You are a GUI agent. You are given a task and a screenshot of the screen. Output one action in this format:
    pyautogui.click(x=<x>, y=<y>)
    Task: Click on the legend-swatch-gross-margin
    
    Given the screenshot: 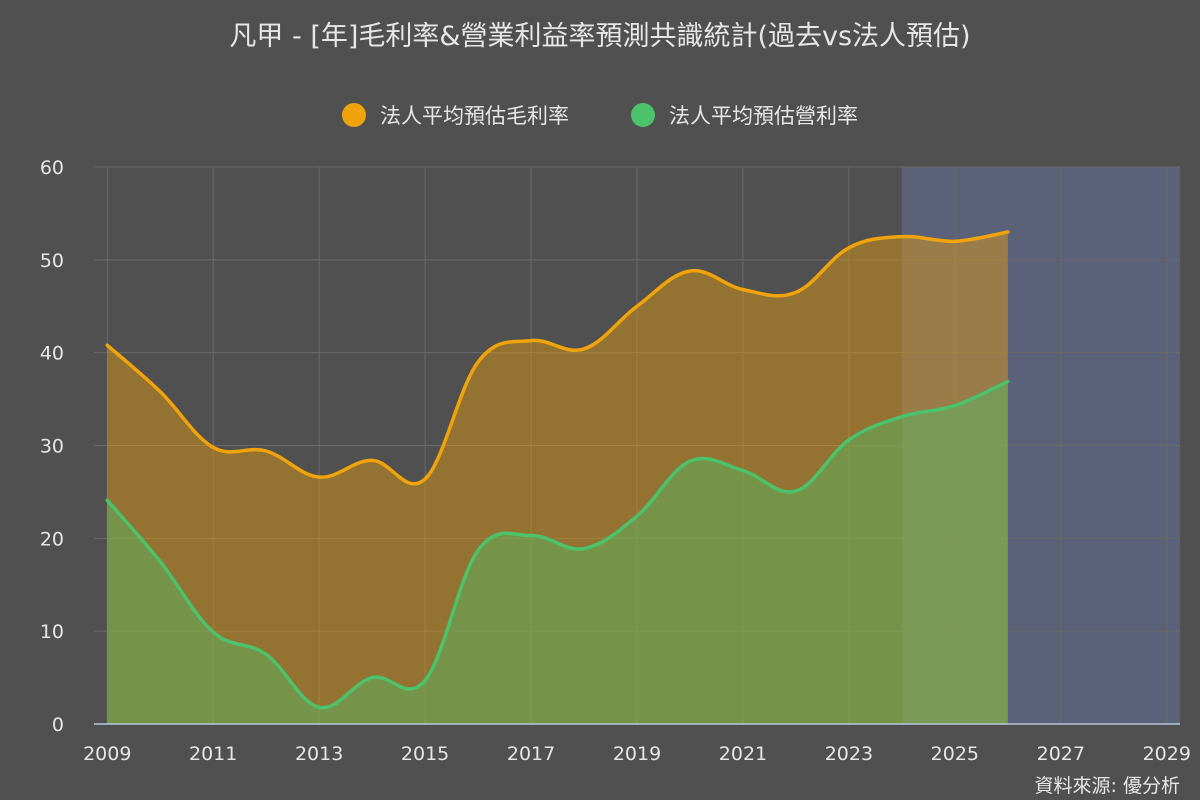 What is the action you would take?
    pyautogui.click(x=354, y=115)
    